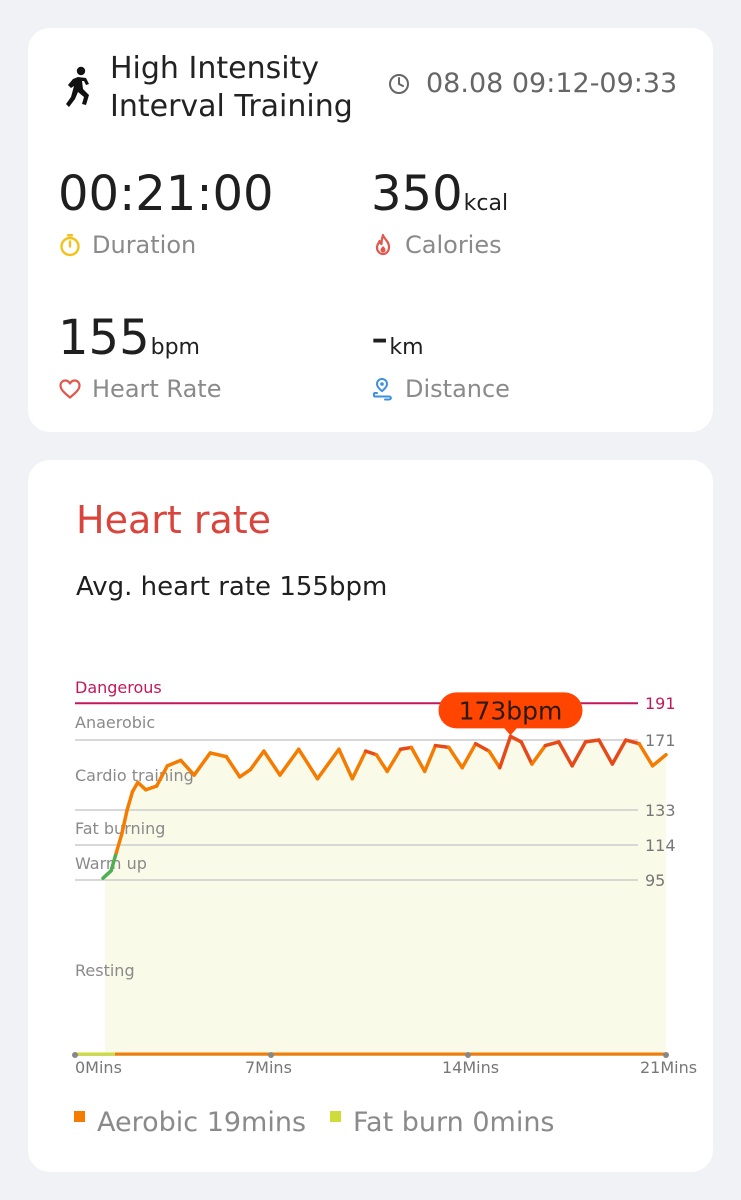  I want to click on zone-label-dangerous: Dangerous, so click(118, 687).